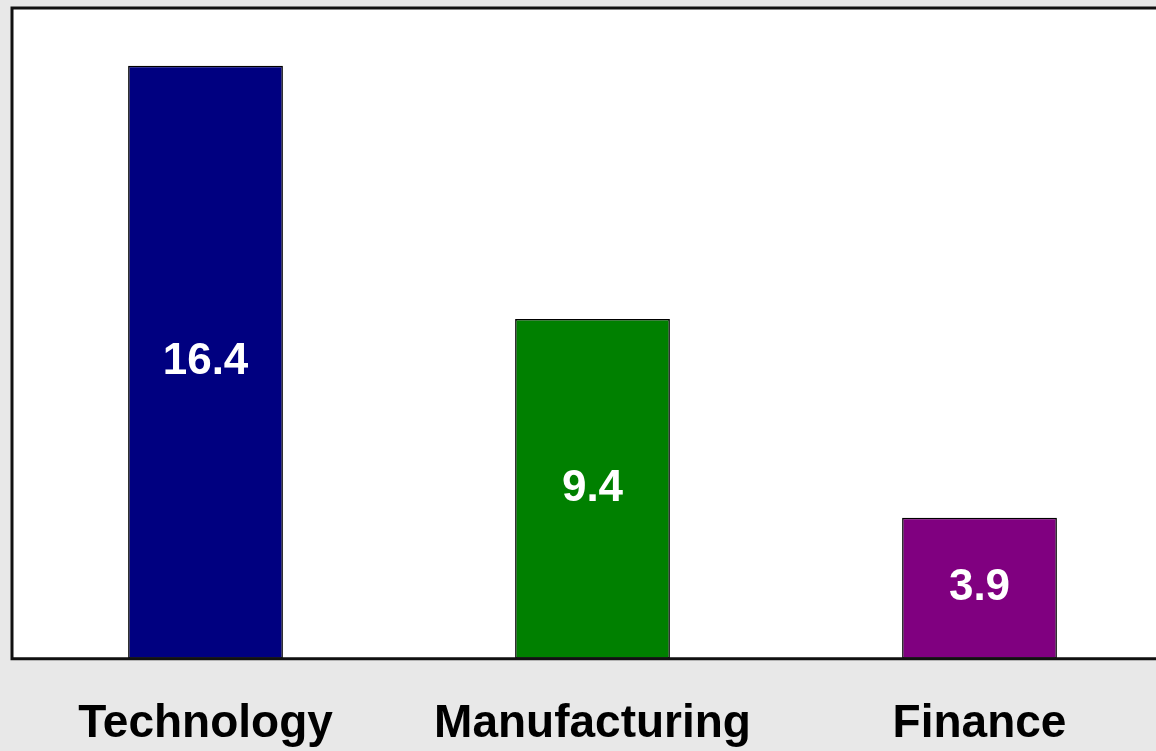 The width and height of the screenshot is (1156, 751). What do you see at coordinates (592, 486) in the screenshot?
I see `data-label: 9.4` at bounding box center [592, 486].